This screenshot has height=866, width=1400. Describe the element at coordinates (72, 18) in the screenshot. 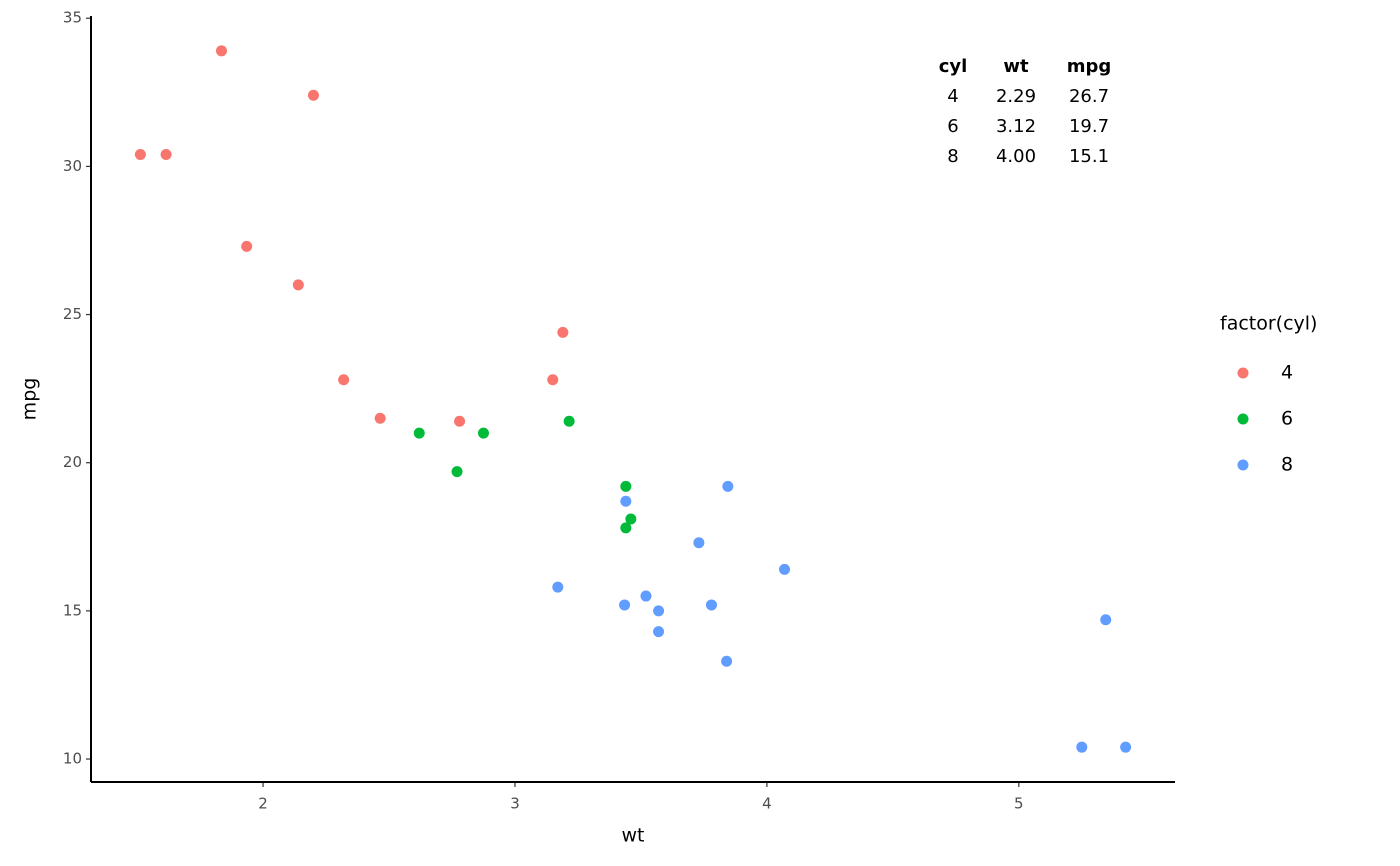

I see `y-tick-label: 35` at that location.